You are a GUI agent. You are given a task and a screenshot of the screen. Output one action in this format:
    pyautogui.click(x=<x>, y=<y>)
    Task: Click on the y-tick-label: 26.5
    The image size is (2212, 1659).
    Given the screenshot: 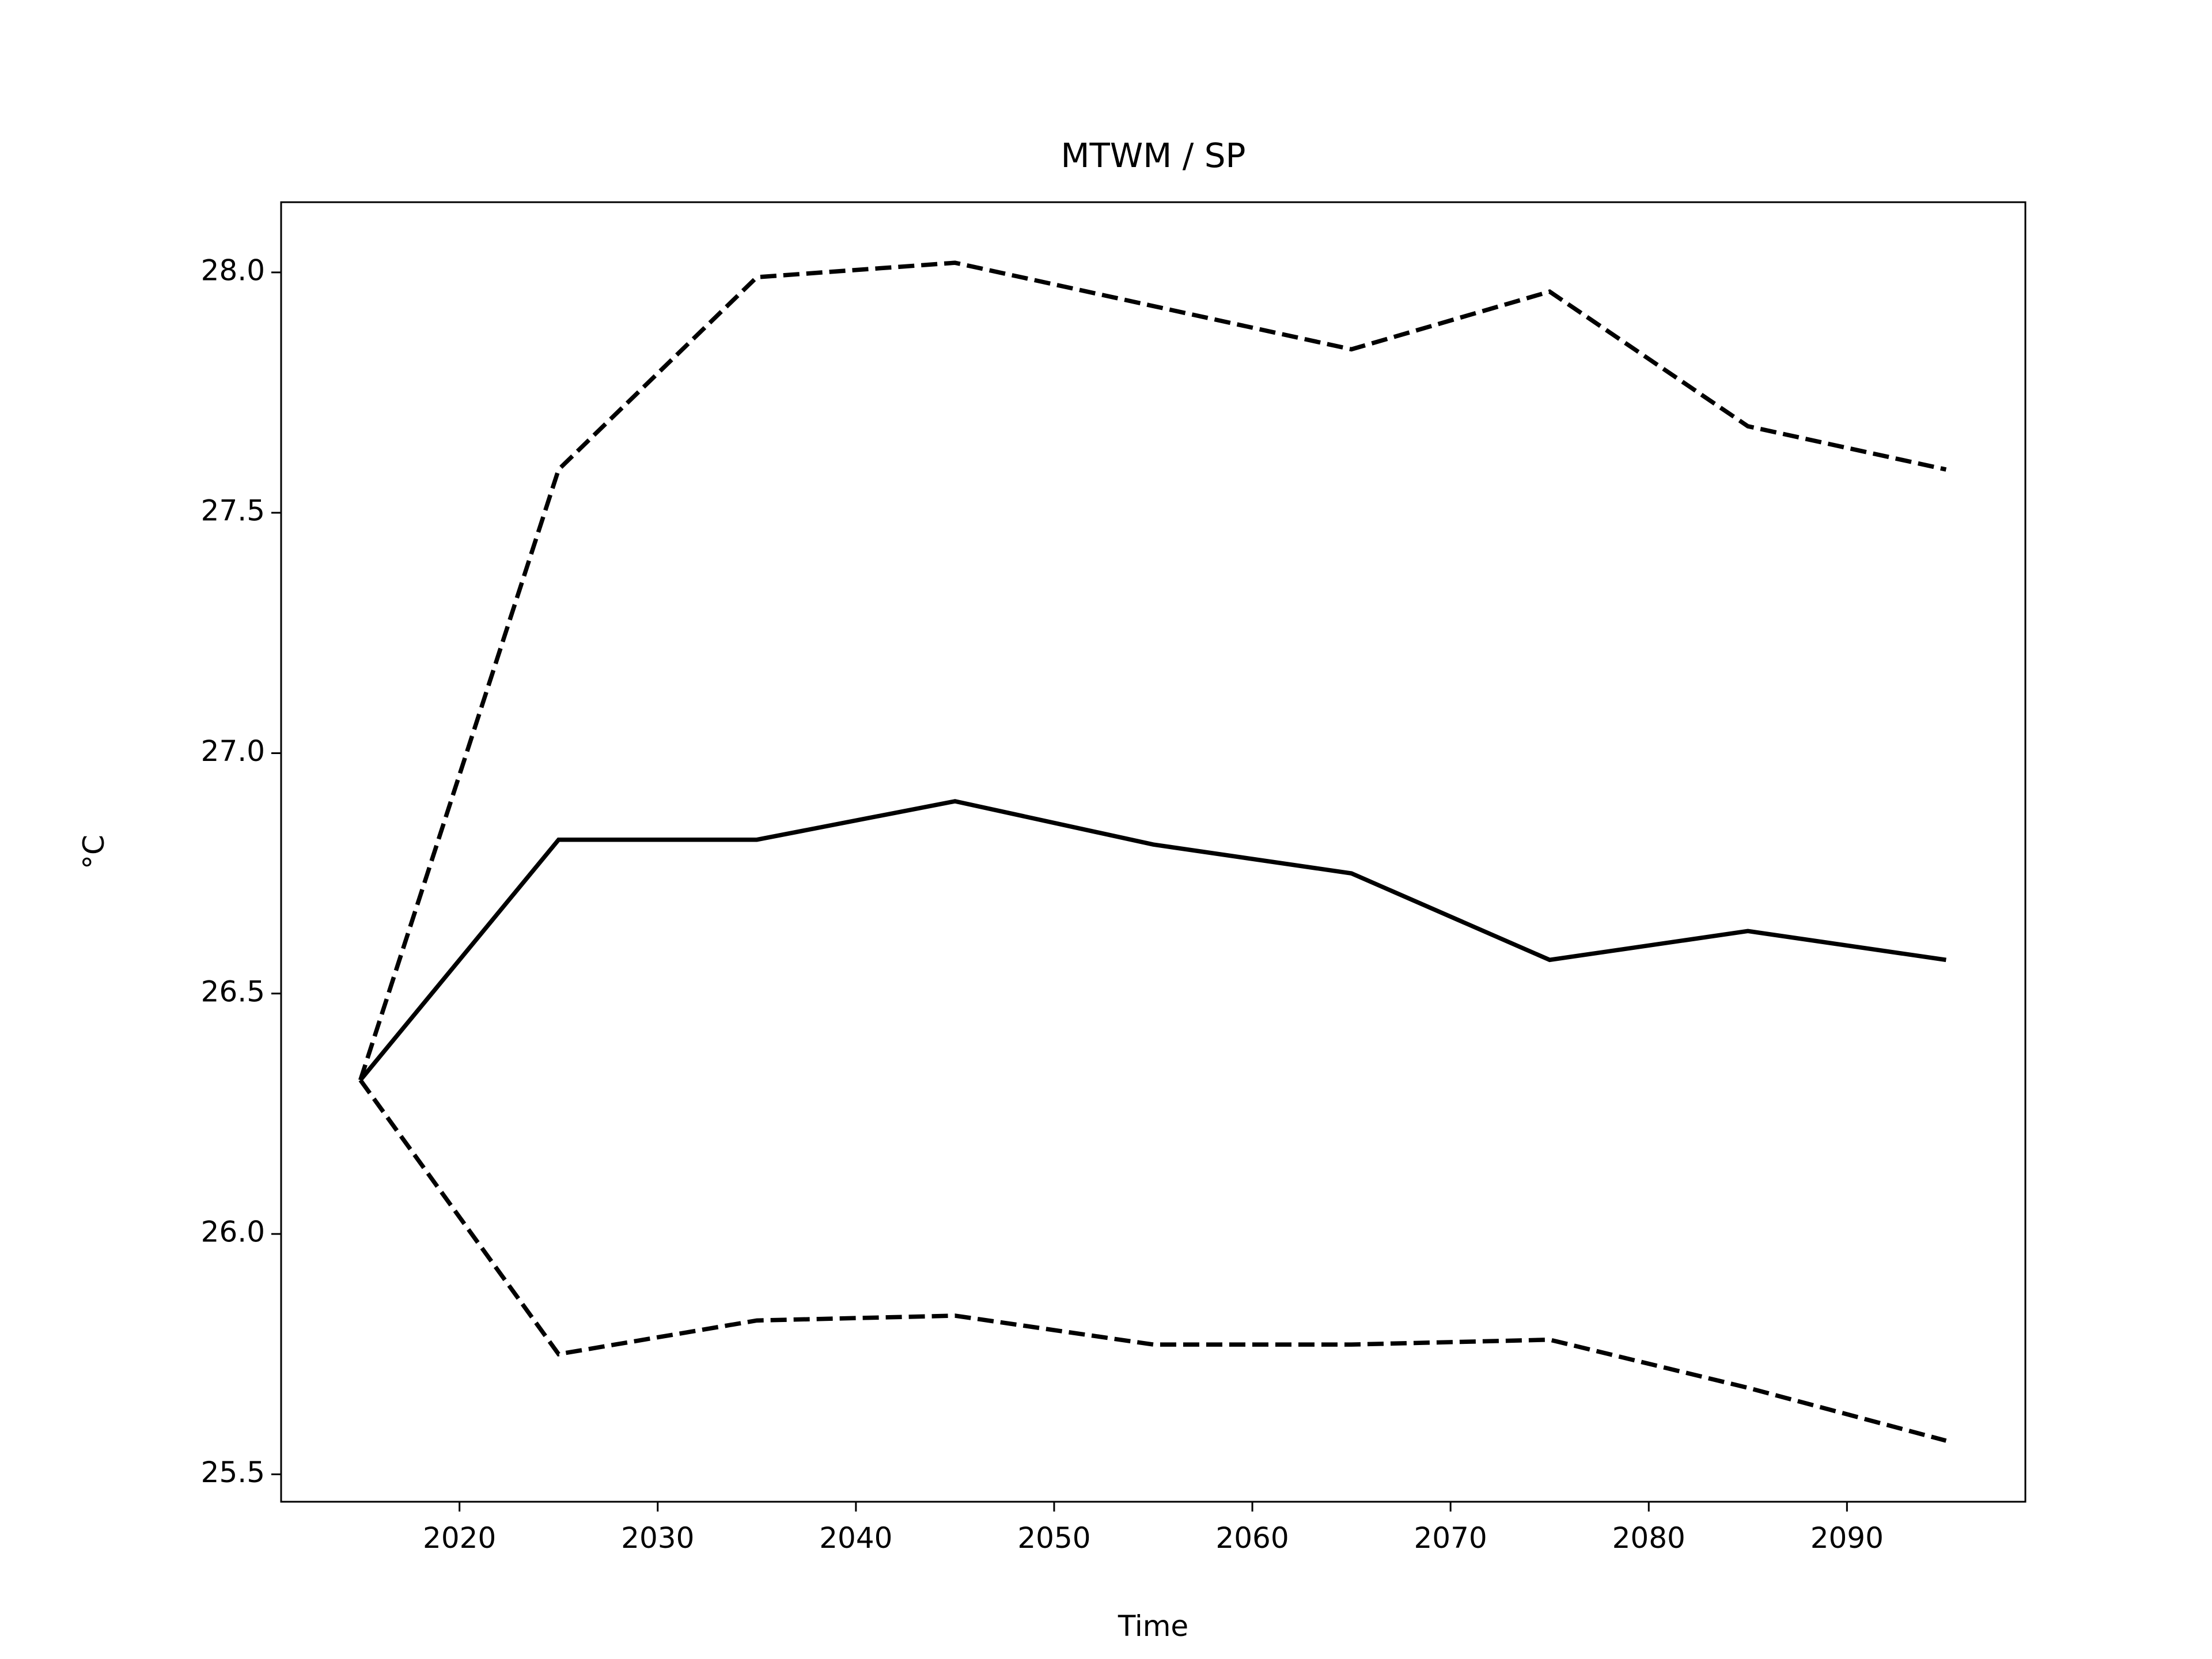 What is the action you would take?
    pyautogui.click(x=233, y=991)
    